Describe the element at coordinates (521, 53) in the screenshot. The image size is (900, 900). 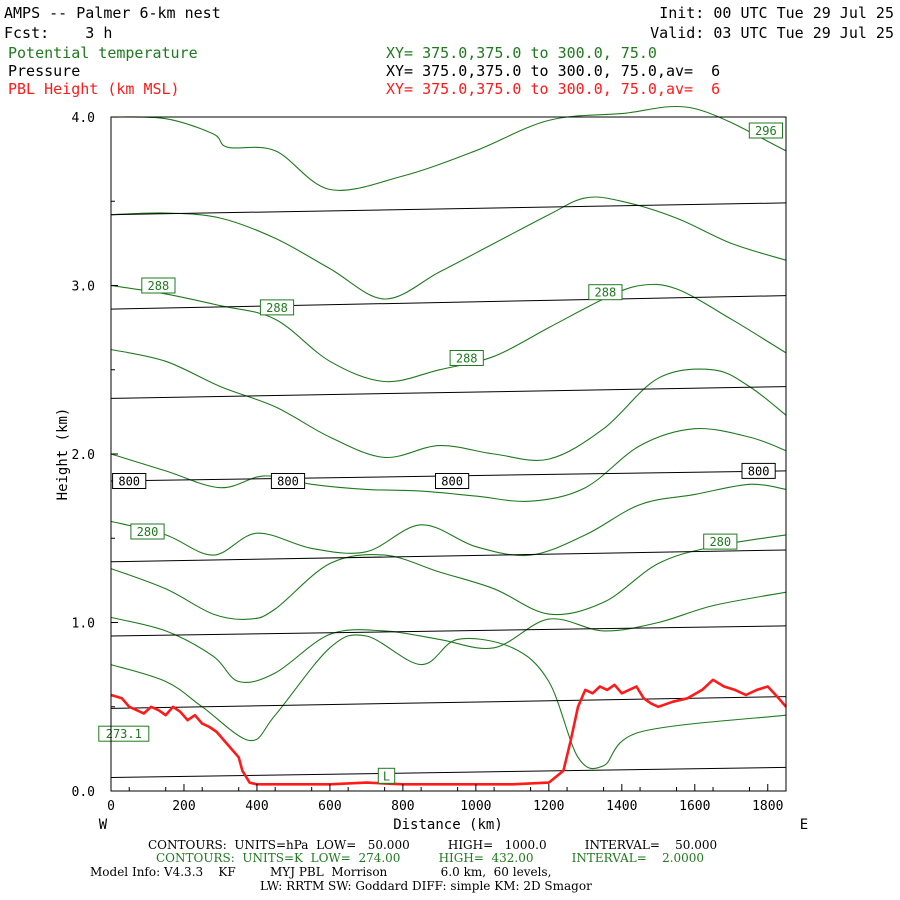
I see `field-theta-xy: XY= 375.0,375.0 to 300.0, 75.0` at that location.